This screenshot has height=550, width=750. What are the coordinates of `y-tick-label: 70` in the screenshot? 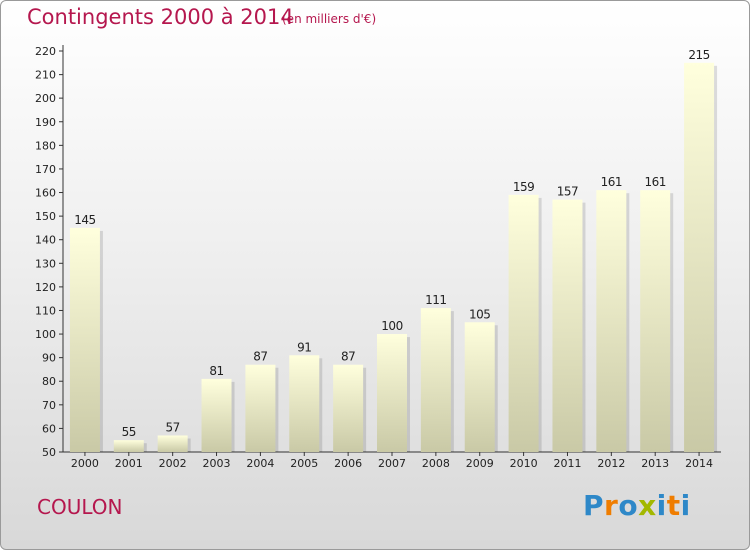 It's located at (49, 405).